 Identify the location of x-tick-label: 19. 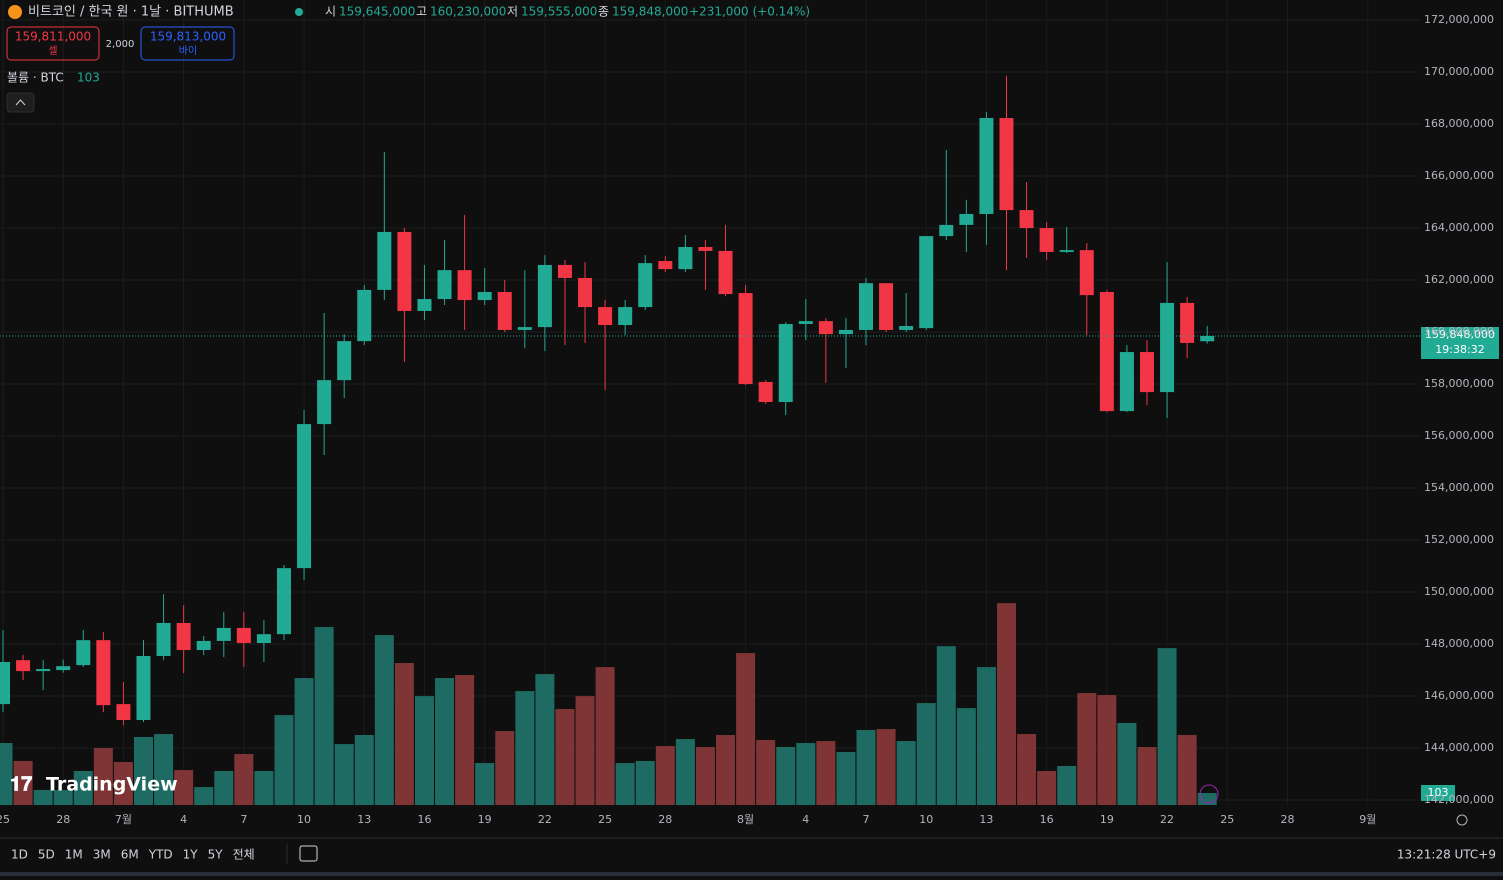
(1107, 819).